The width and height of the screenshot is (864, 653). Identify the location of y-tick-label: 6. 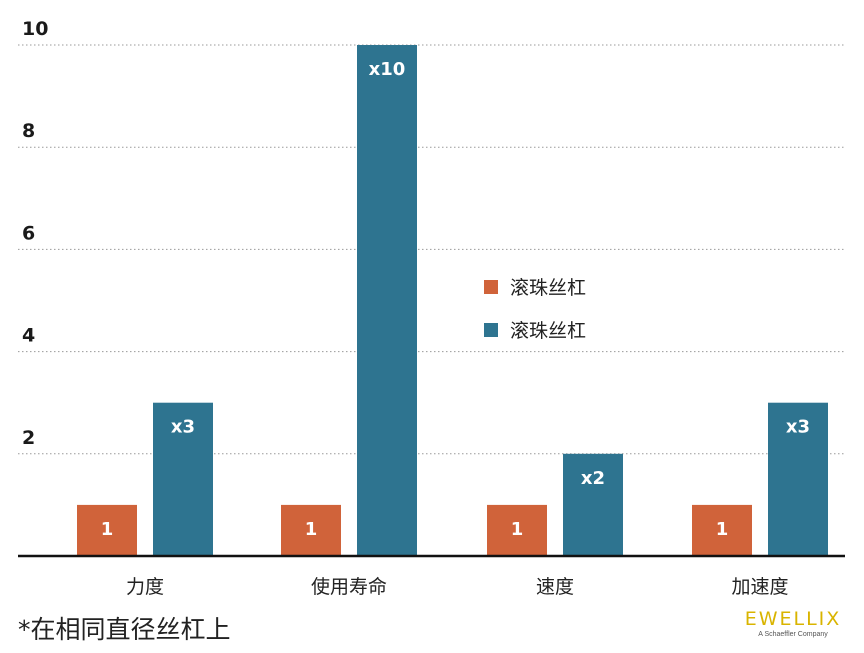
(28, 233).